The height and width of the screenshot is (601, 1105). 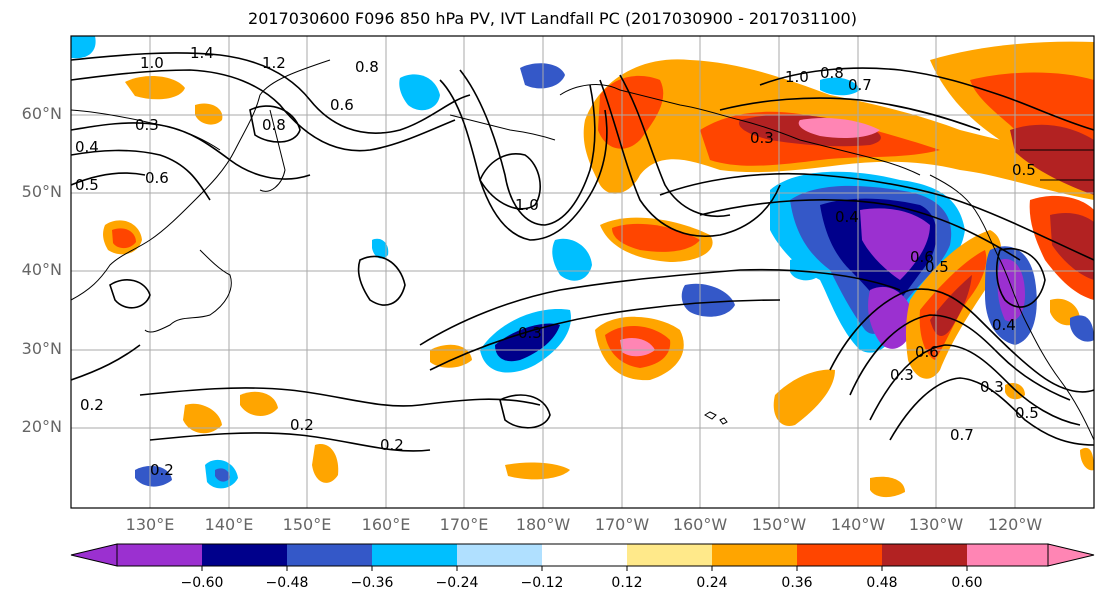 I want to click on contour-label: 0.8, so click(x=367, y=67).